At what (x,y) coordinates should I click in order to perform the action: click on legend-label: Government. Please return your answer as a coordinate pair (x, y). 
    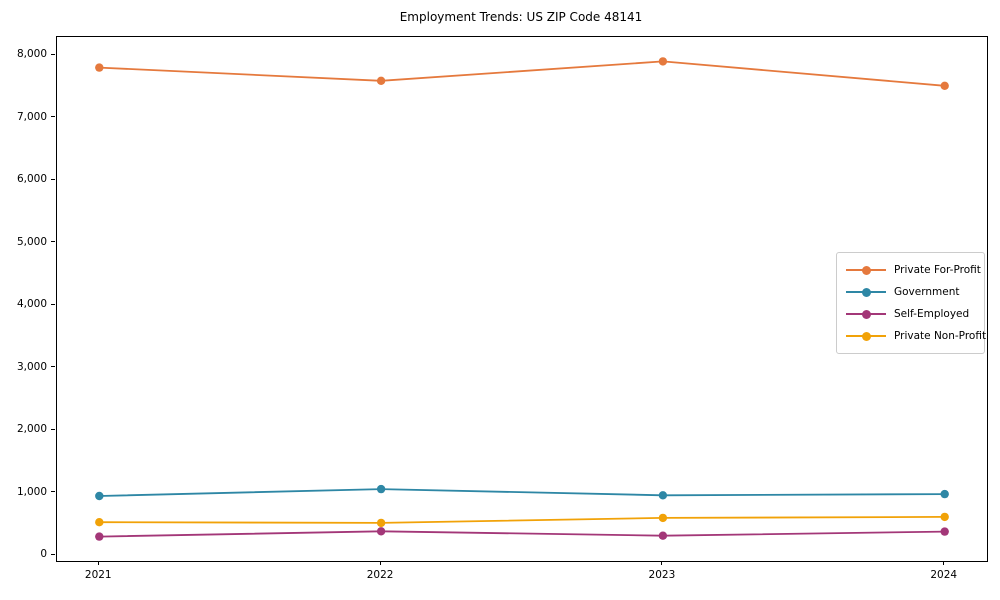
    Looking at the image, I should click on (927, 292).